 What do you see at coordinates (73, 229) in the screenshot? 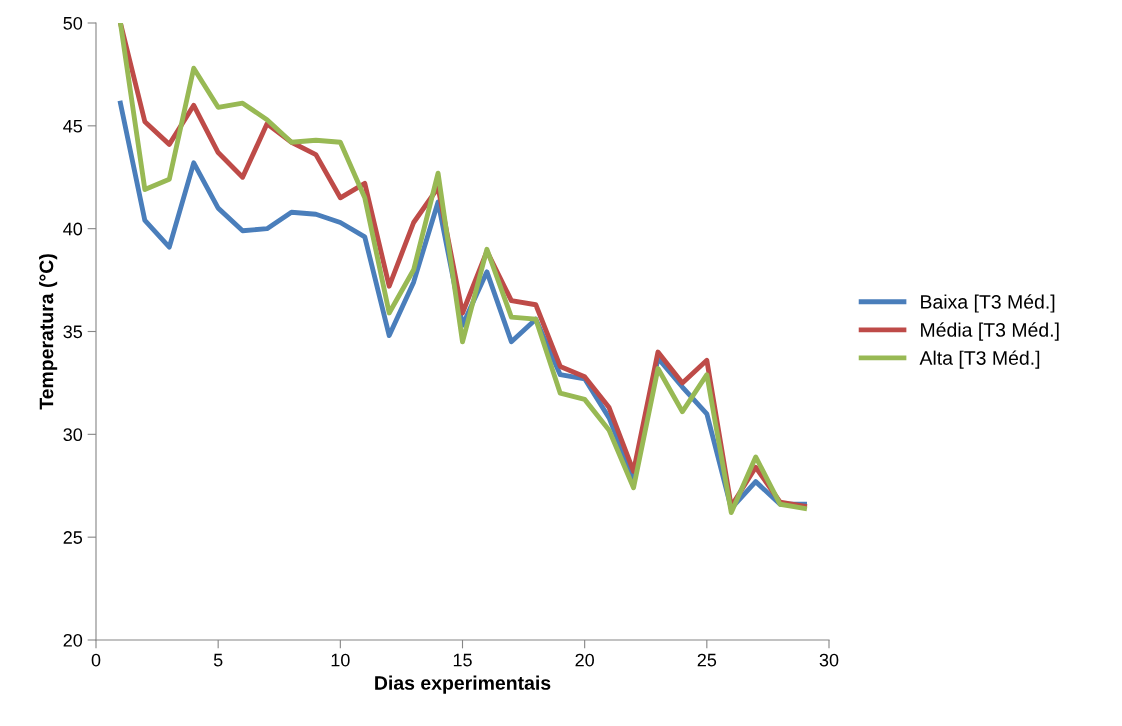
I see `y-tick-label: 40` at bounding box center [73, 229].